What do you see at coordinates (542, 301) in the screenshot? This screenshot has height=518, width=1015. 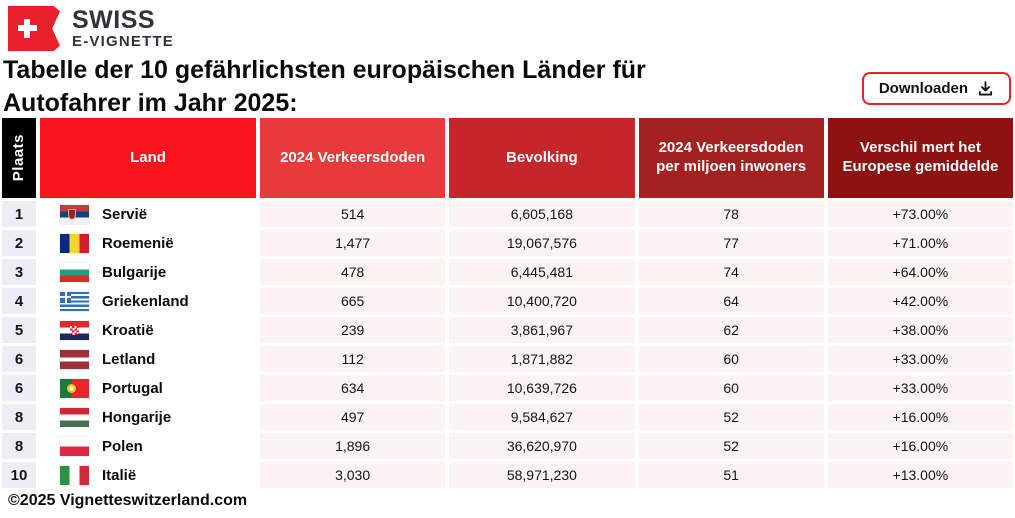 I see `bevolking-cell: 10,400,720` at bounding box center [542, 301].